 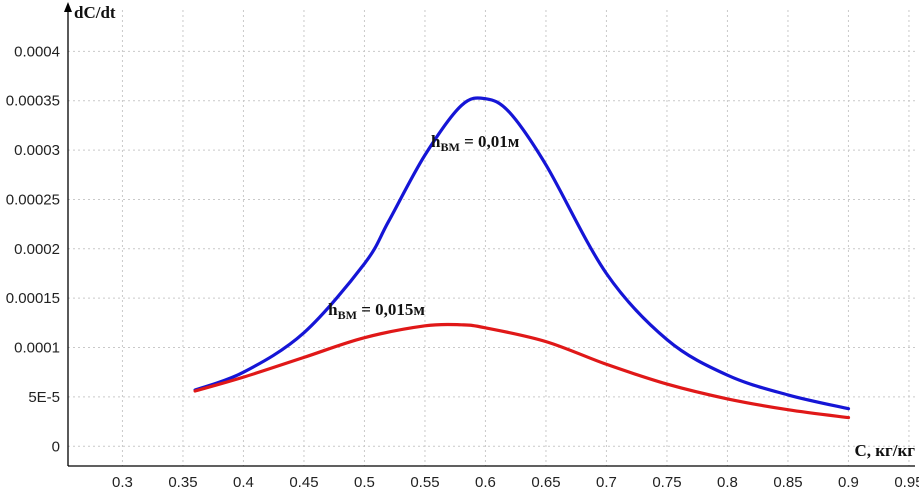 What do you see at coordinates (303, 482) in the screenshot?
I see `x-tick-label: 0.45` at bounding box center [303, 482].